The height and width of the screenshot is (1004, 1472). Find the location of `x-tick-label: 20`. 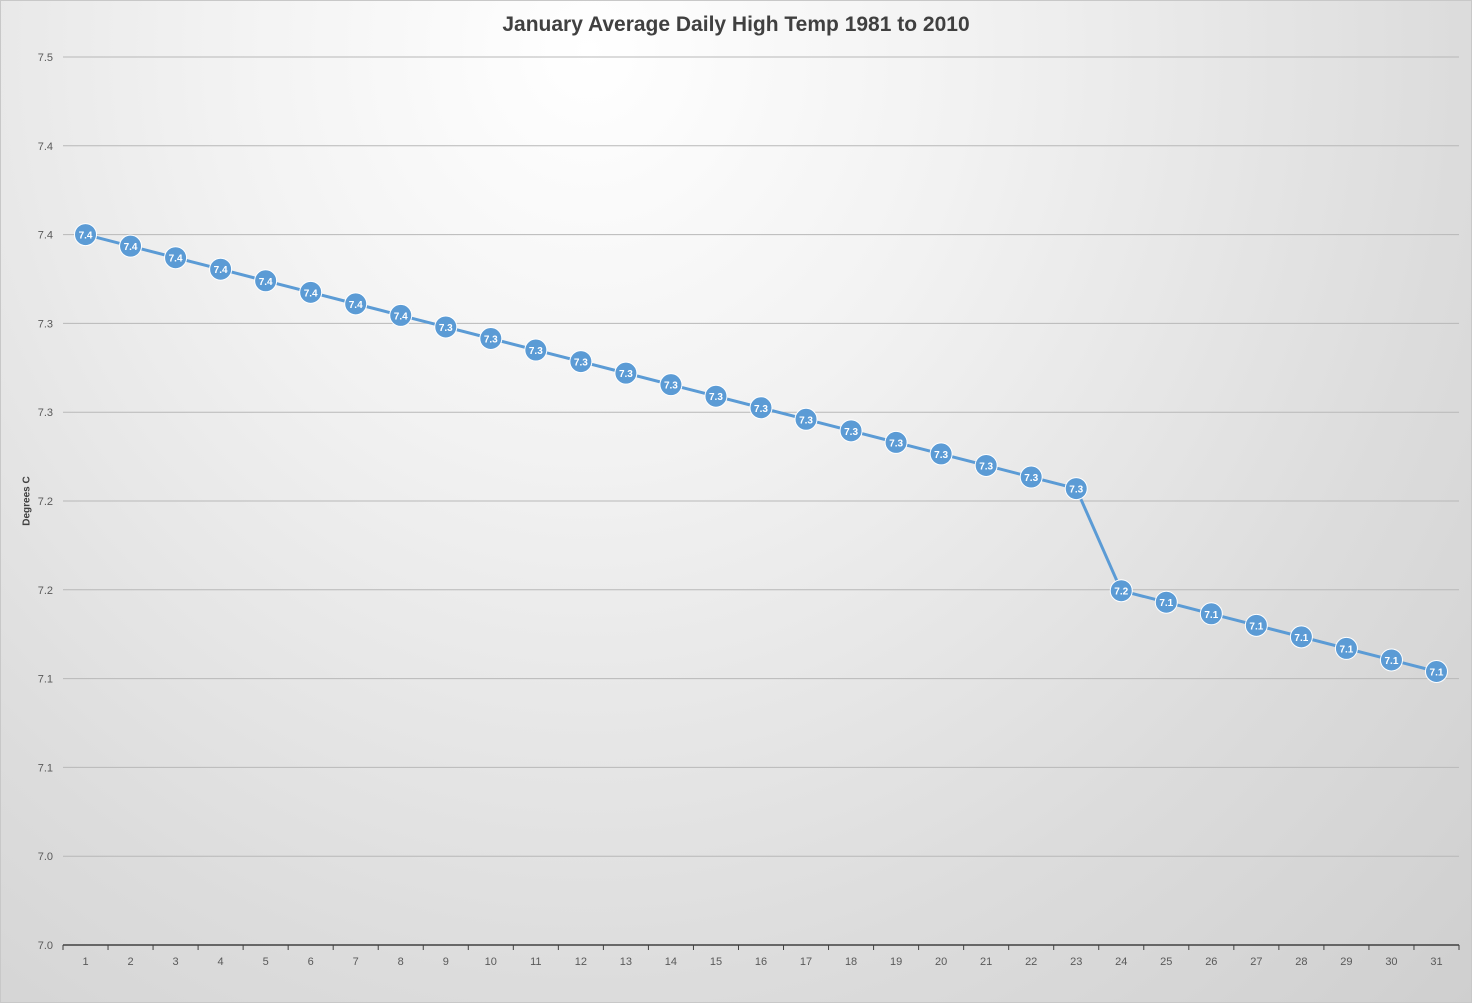

x-tick-label: 20 is located at coordinates (941, 962).